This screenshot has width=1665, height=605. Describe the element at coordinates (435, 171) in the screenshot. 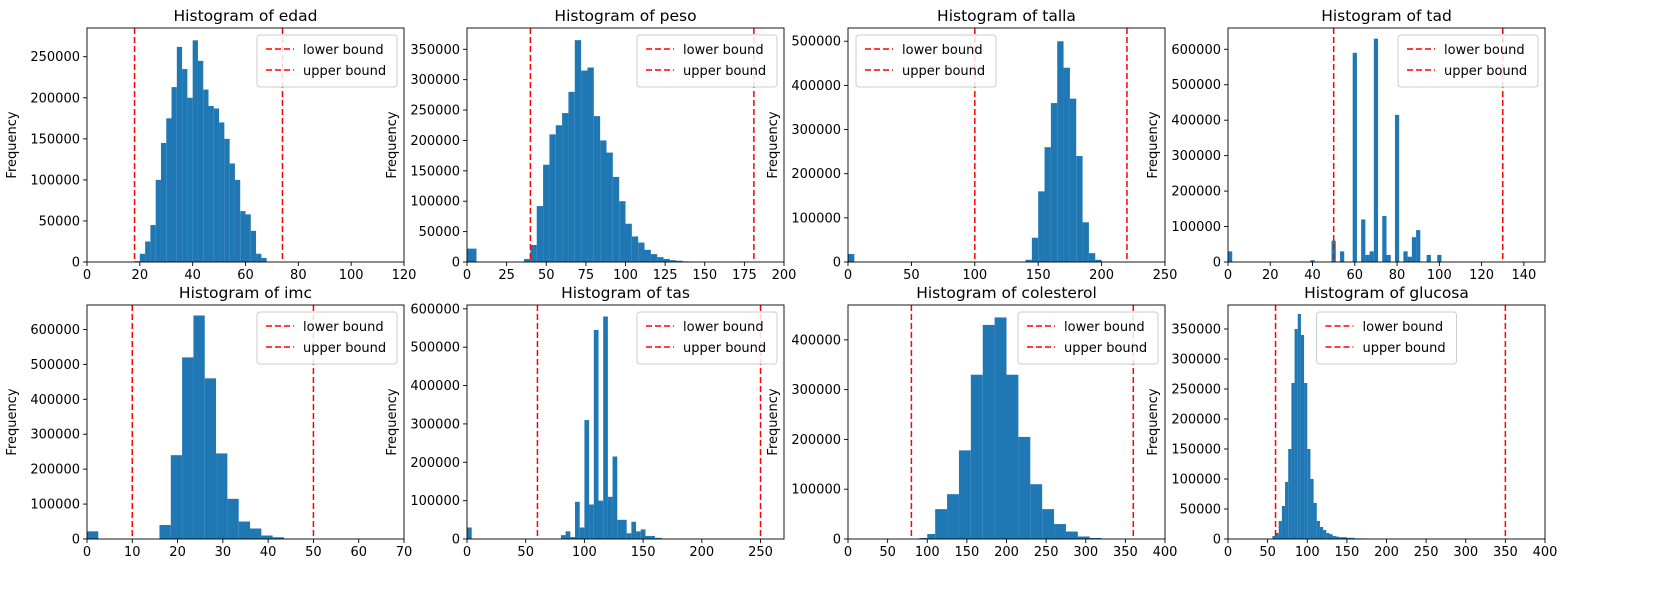

I see `y-tick-label: 150000` at that location.